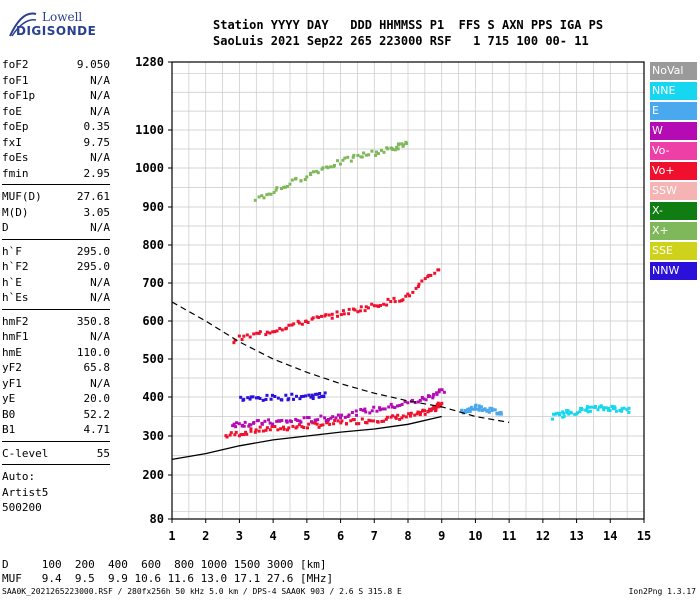  I want to click on version-label: Ion2Png 1.3.17, so click(662, 591).